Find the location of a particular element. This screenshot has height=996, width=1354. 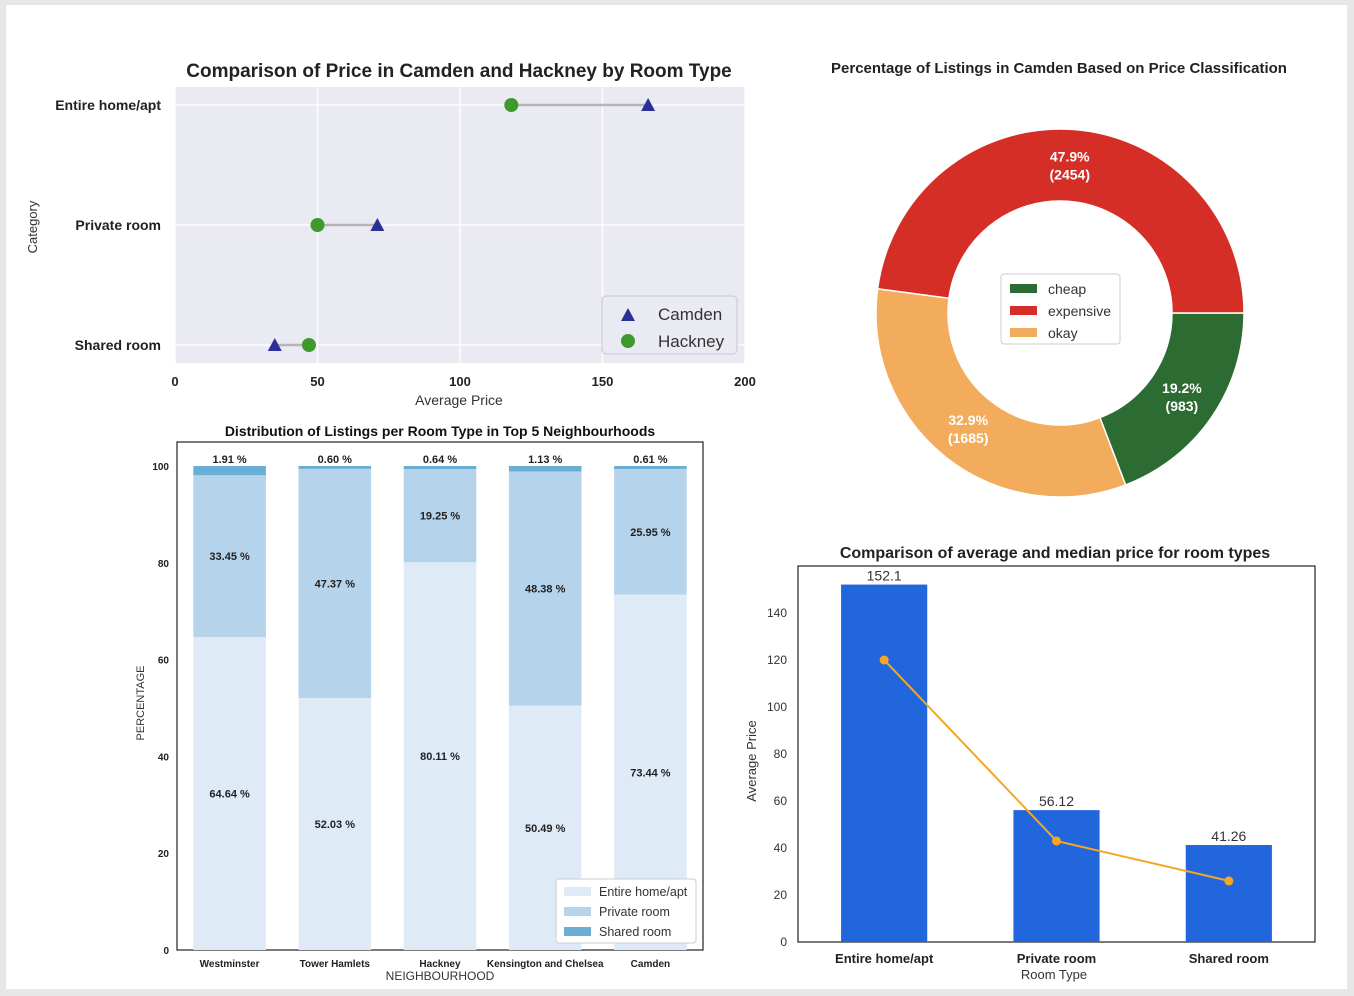

stacked-ytick-label: 100 is located at coordinates (160, 467).